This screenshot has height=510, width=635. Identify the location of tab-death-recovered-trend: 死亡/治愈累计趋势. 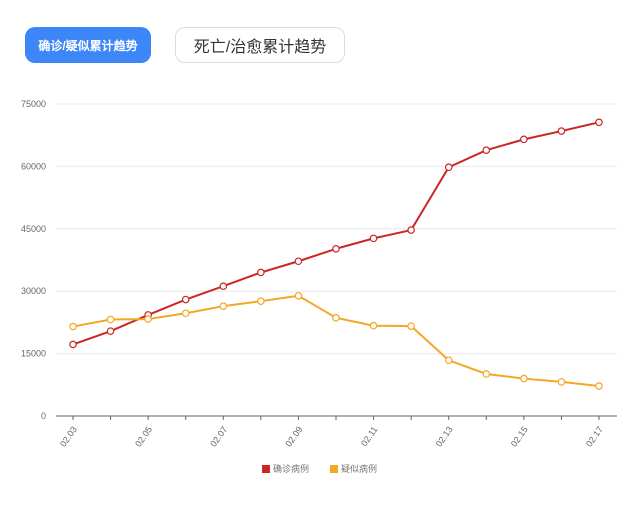
(260, 45).